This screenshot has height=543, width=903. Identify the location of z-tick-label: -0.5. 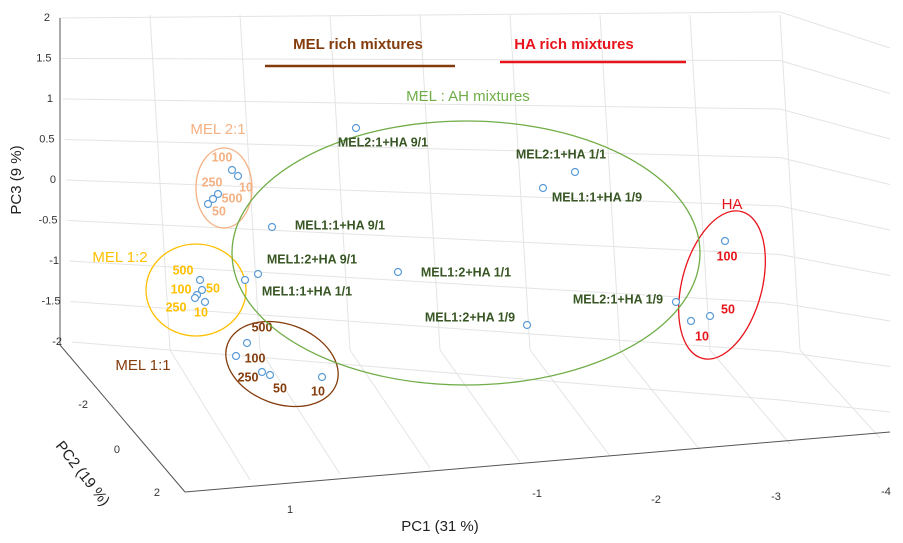
(48, 220).